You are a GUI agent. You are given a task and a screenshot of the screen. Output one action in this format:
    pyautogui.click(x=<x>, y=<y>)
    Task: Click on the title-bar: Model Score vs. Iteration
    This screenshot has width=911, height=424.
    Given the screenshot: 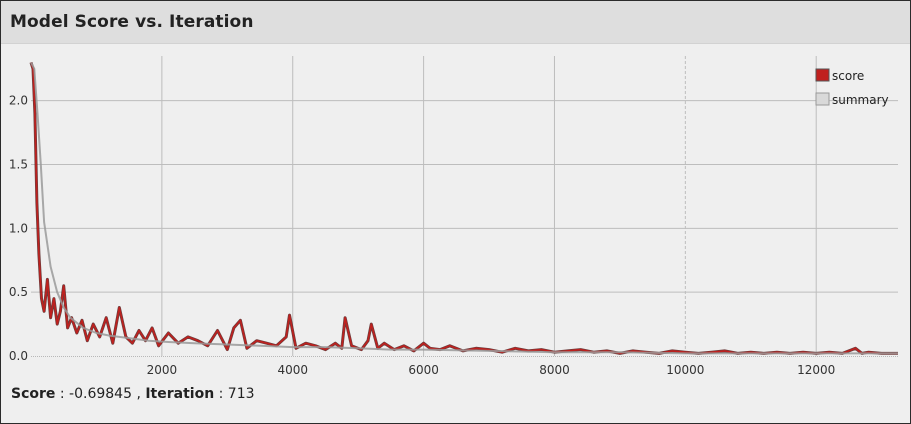 What is the action you would take?
    pyautogui.click(x=455, y=22)
    